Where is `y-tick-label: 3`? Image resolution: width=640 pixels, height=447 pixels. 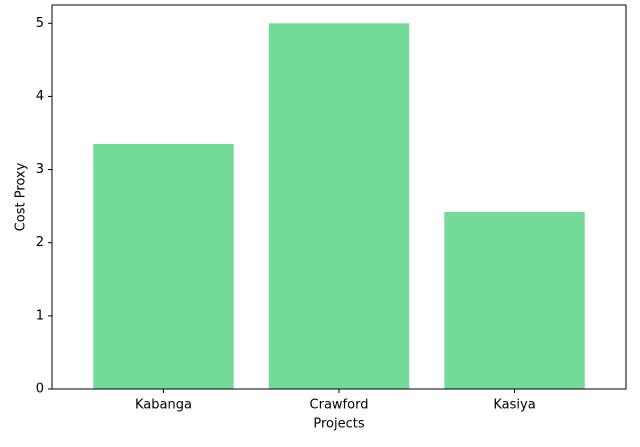
y-tick-label: 3 is located at coordinates (40, 169).